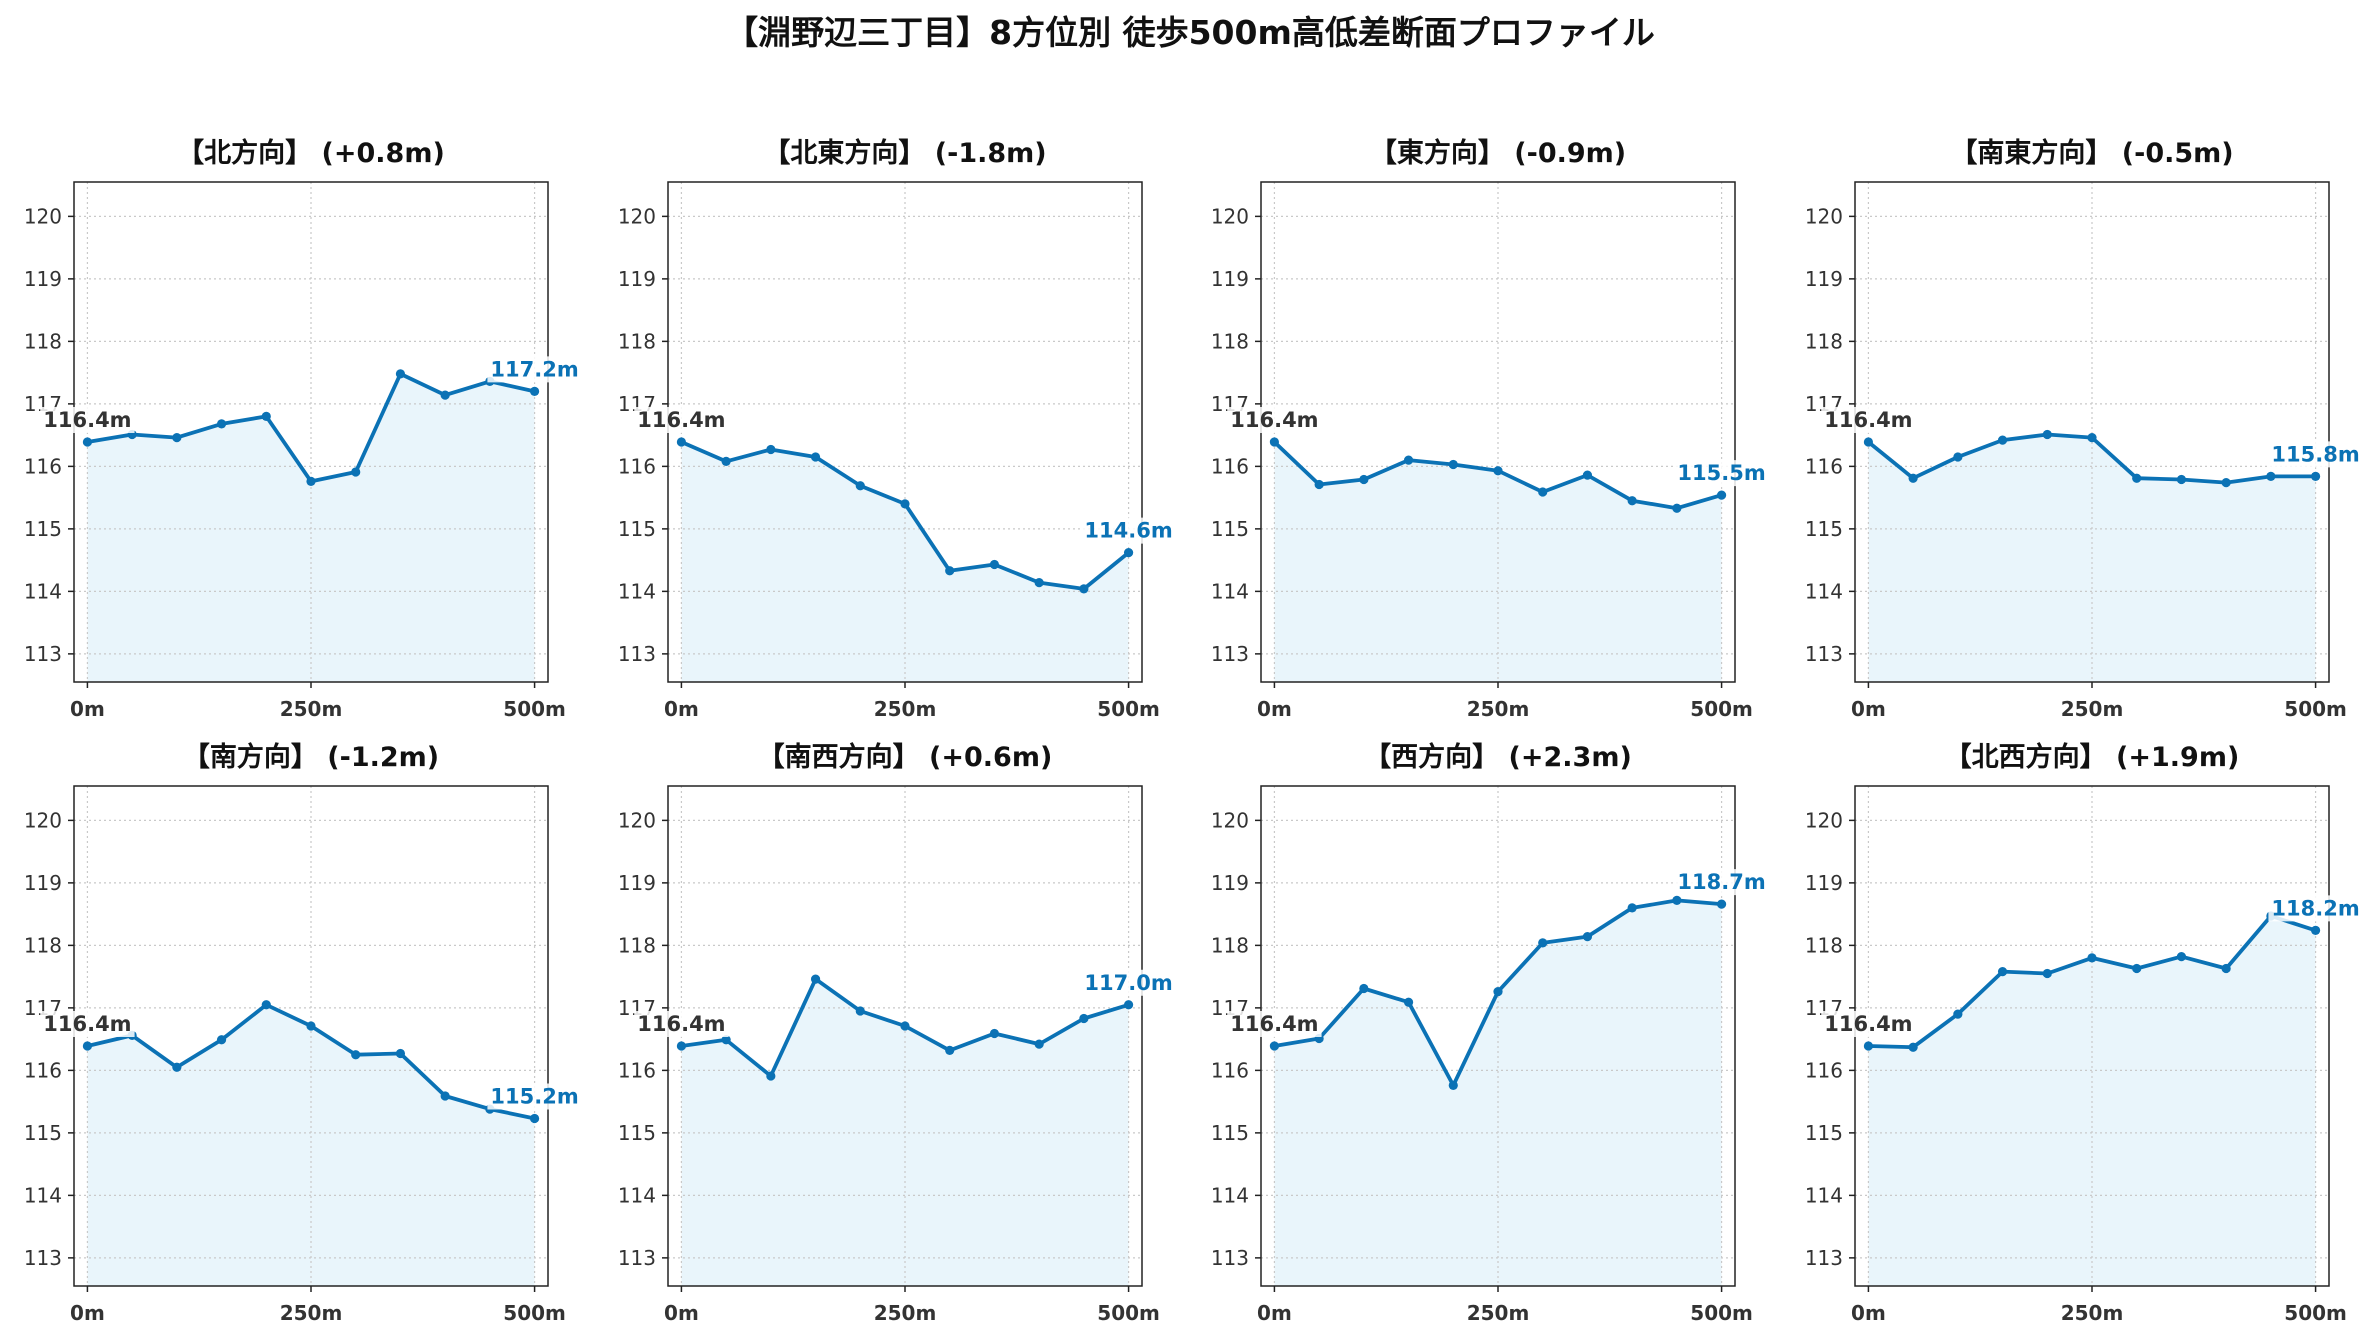 The height and width of the screenshot is (1340, 2380). I want to click on end-value-label: 115.8m, so click(2315, 454).